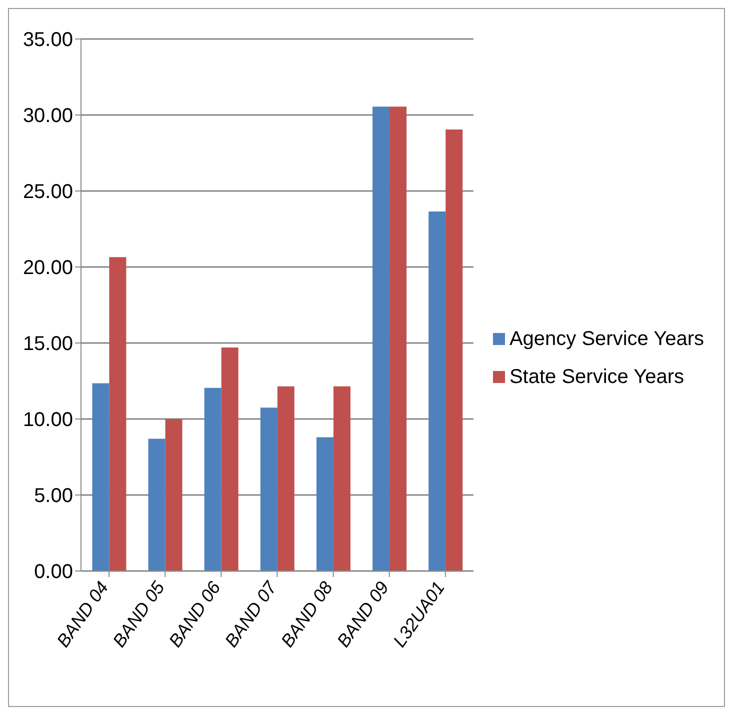 The image size is (731, 713). I want to click on y-tick-label: 15.00, so click(47, 344).